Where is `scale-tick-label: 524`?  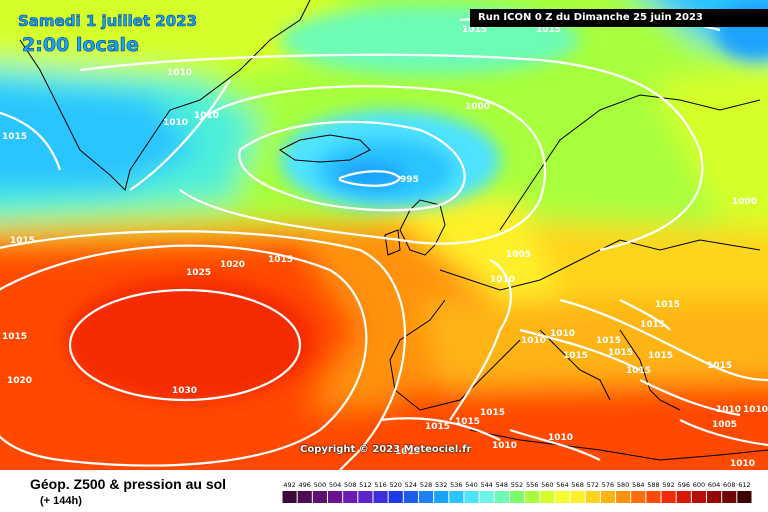
scale-tick-label: 524 is located at coordinates (411, 485).